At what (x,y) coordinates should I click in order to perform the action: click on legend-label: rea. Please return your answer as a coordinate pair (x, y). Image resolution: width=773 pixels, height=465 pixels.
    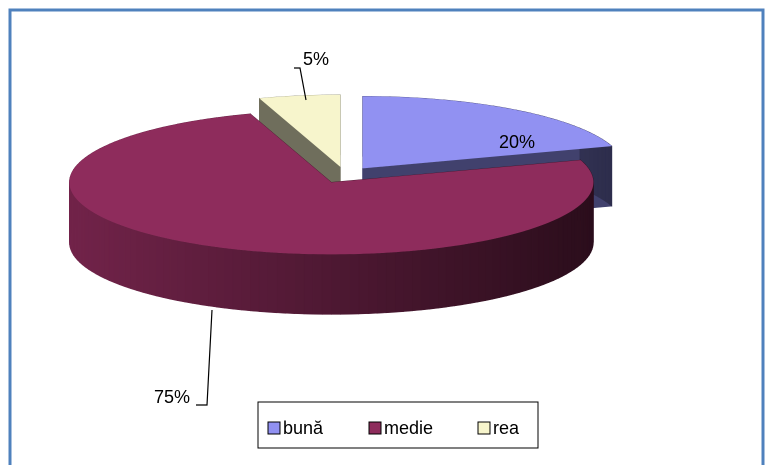
    Looking at the image, I should click on (506, 428).